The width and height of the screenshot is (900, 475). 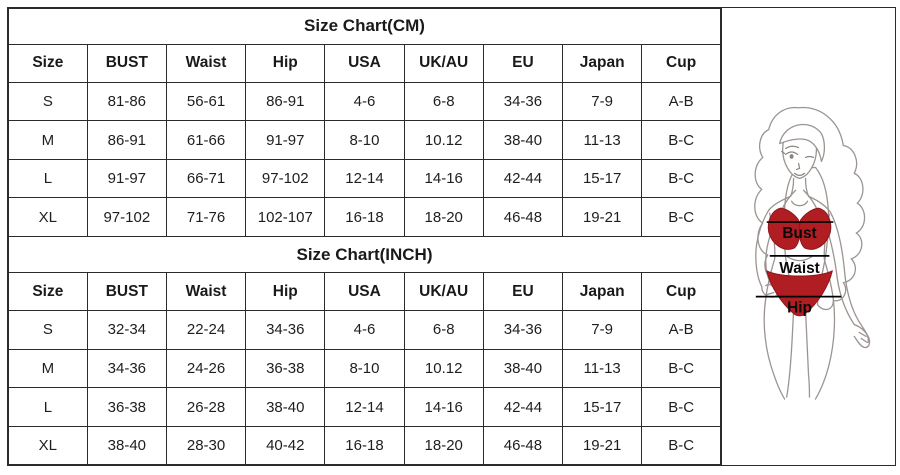 I want to click on table-row: L 91-97 66-71 97-102 12-14 14-16 42-44 15-17 B-C, so click(x=364, y=178).